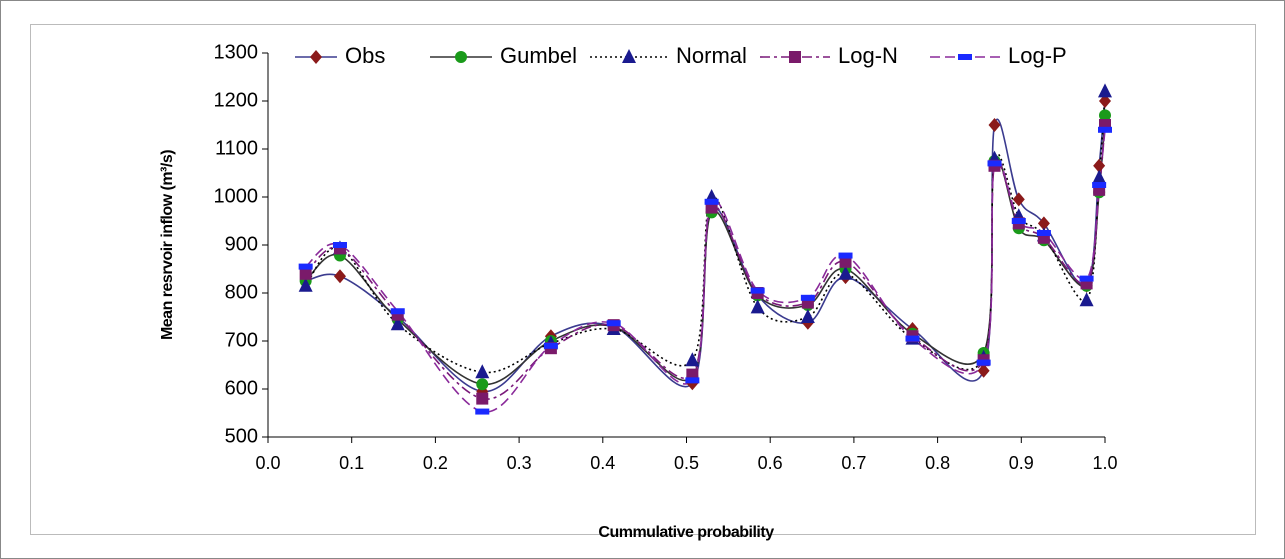 The image size is (1285, 559). I want to click on legend-label: Log-N, so click(868, 55).